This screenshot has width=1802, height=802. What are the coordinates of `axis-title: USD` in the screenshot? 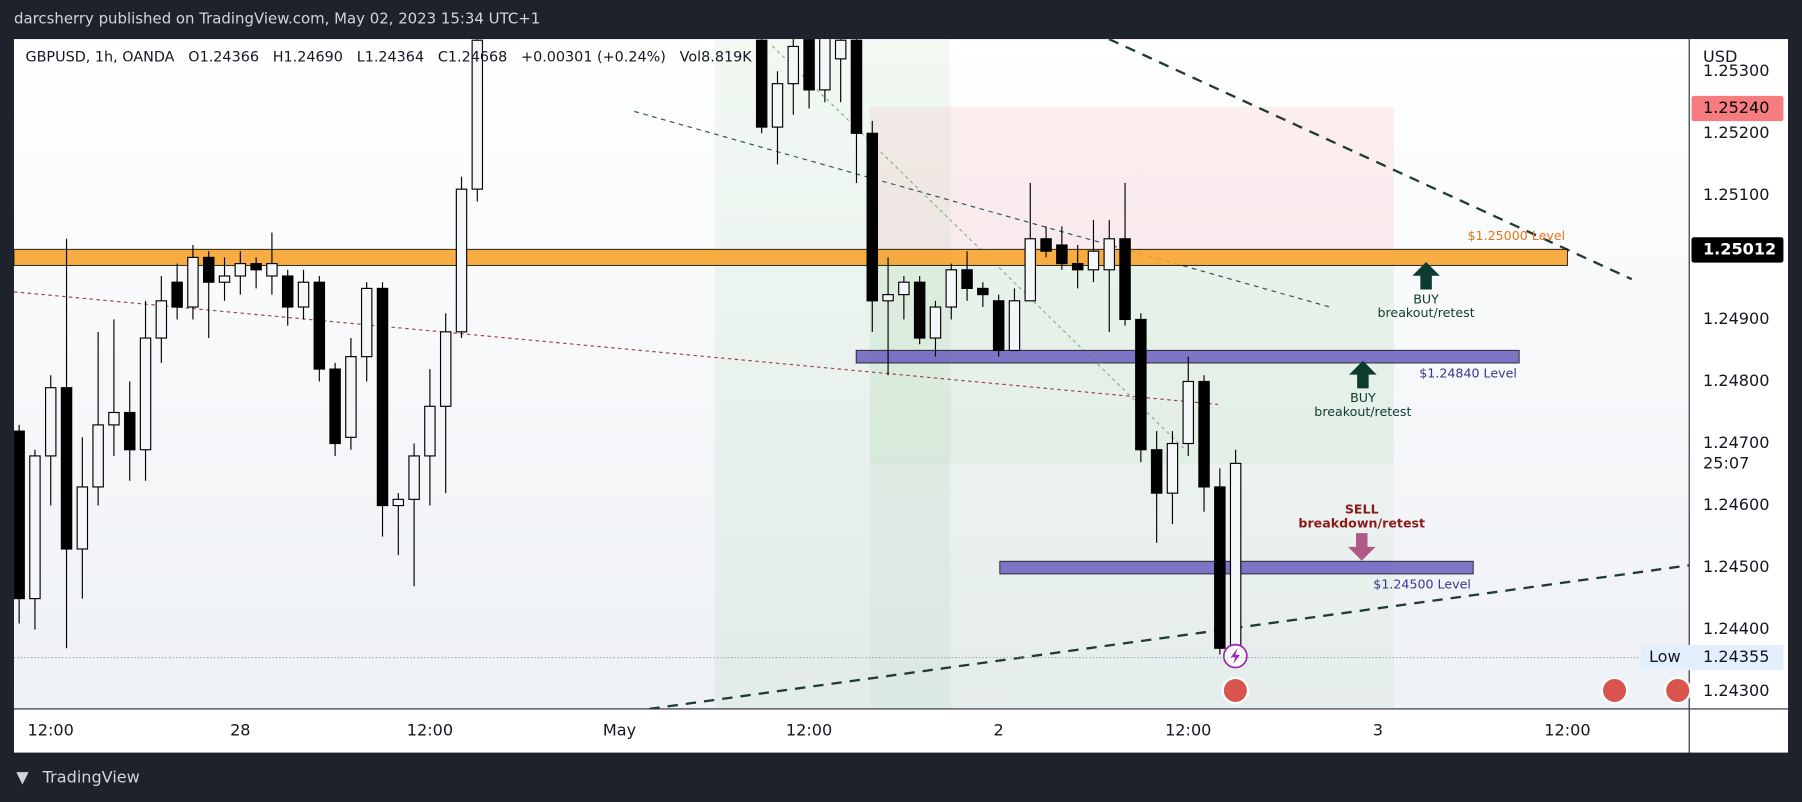 It's located at (1720, 56).